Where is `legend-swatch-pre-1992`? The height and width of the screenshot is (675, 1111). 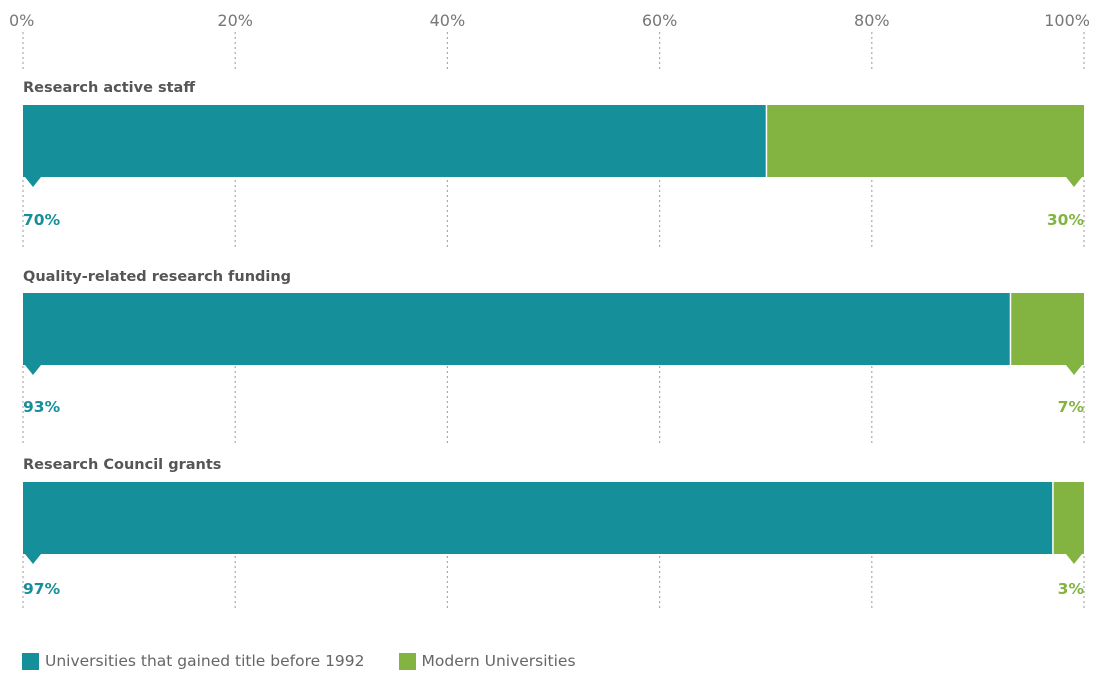 legend-swatch-pre-1992 is located at coordinates (30, 661).